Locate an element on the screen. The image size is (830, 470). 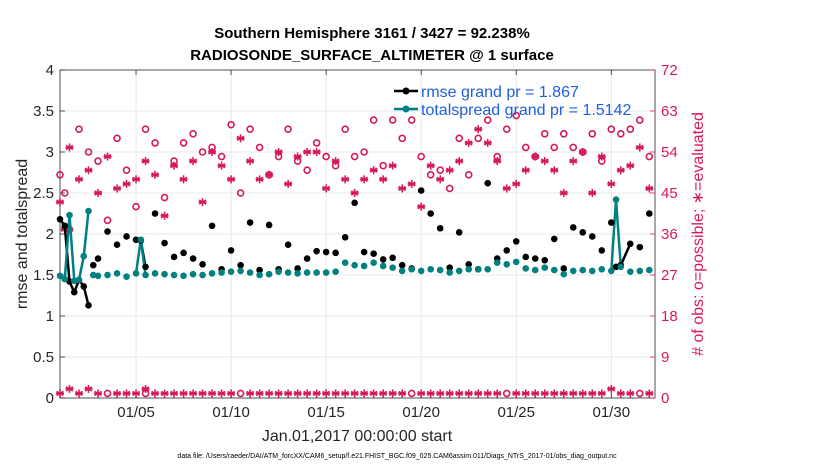
x-tick-label: 01/05 is located at coordinates (136, 412).